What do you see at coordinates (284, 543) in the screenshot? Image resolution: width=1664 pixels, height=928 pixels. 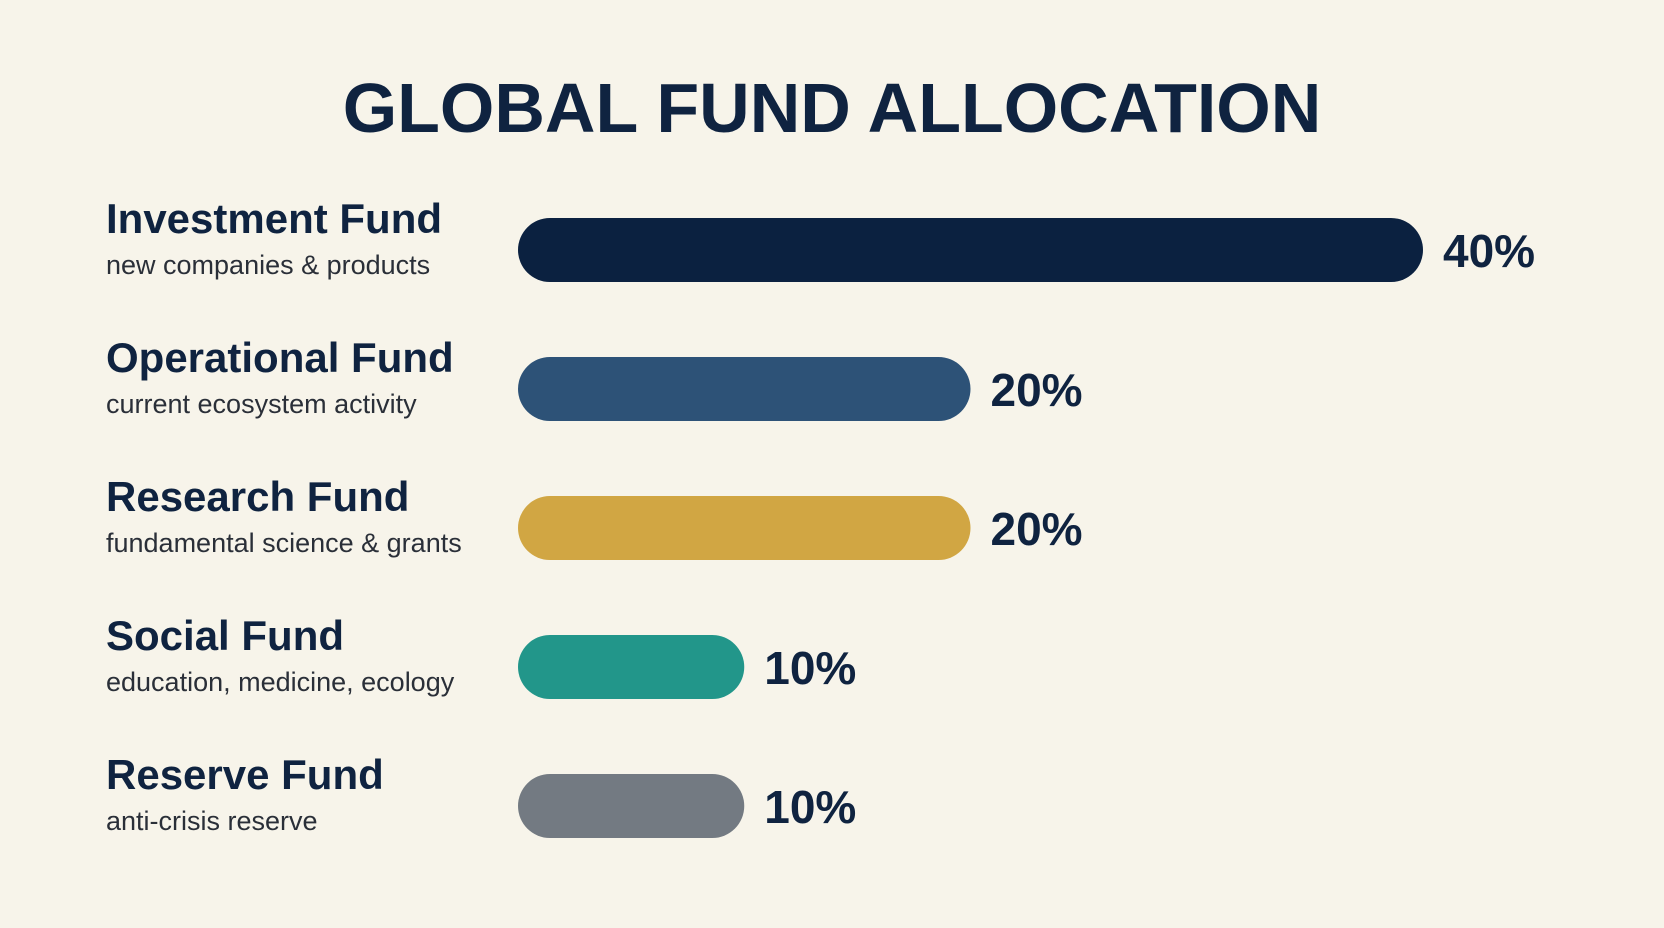 I see `category-description: fundamental science & grants` at bounding box center [284, 543].